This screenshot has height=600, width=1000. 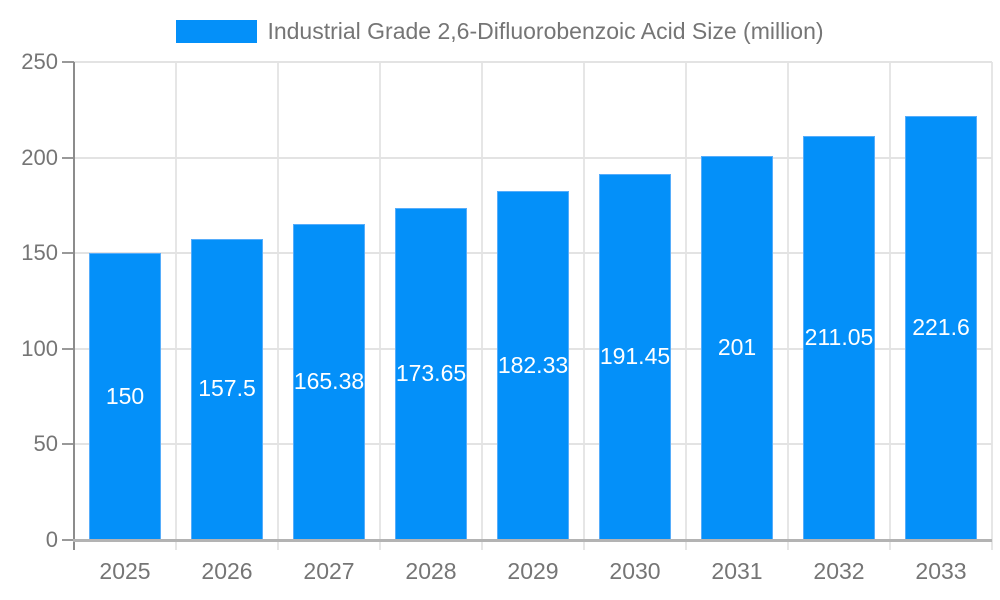 What do you see at coordinates (839, 571) in the screenshot?
I see `x-tick-label: 2032` at bounding box center [839, 571].